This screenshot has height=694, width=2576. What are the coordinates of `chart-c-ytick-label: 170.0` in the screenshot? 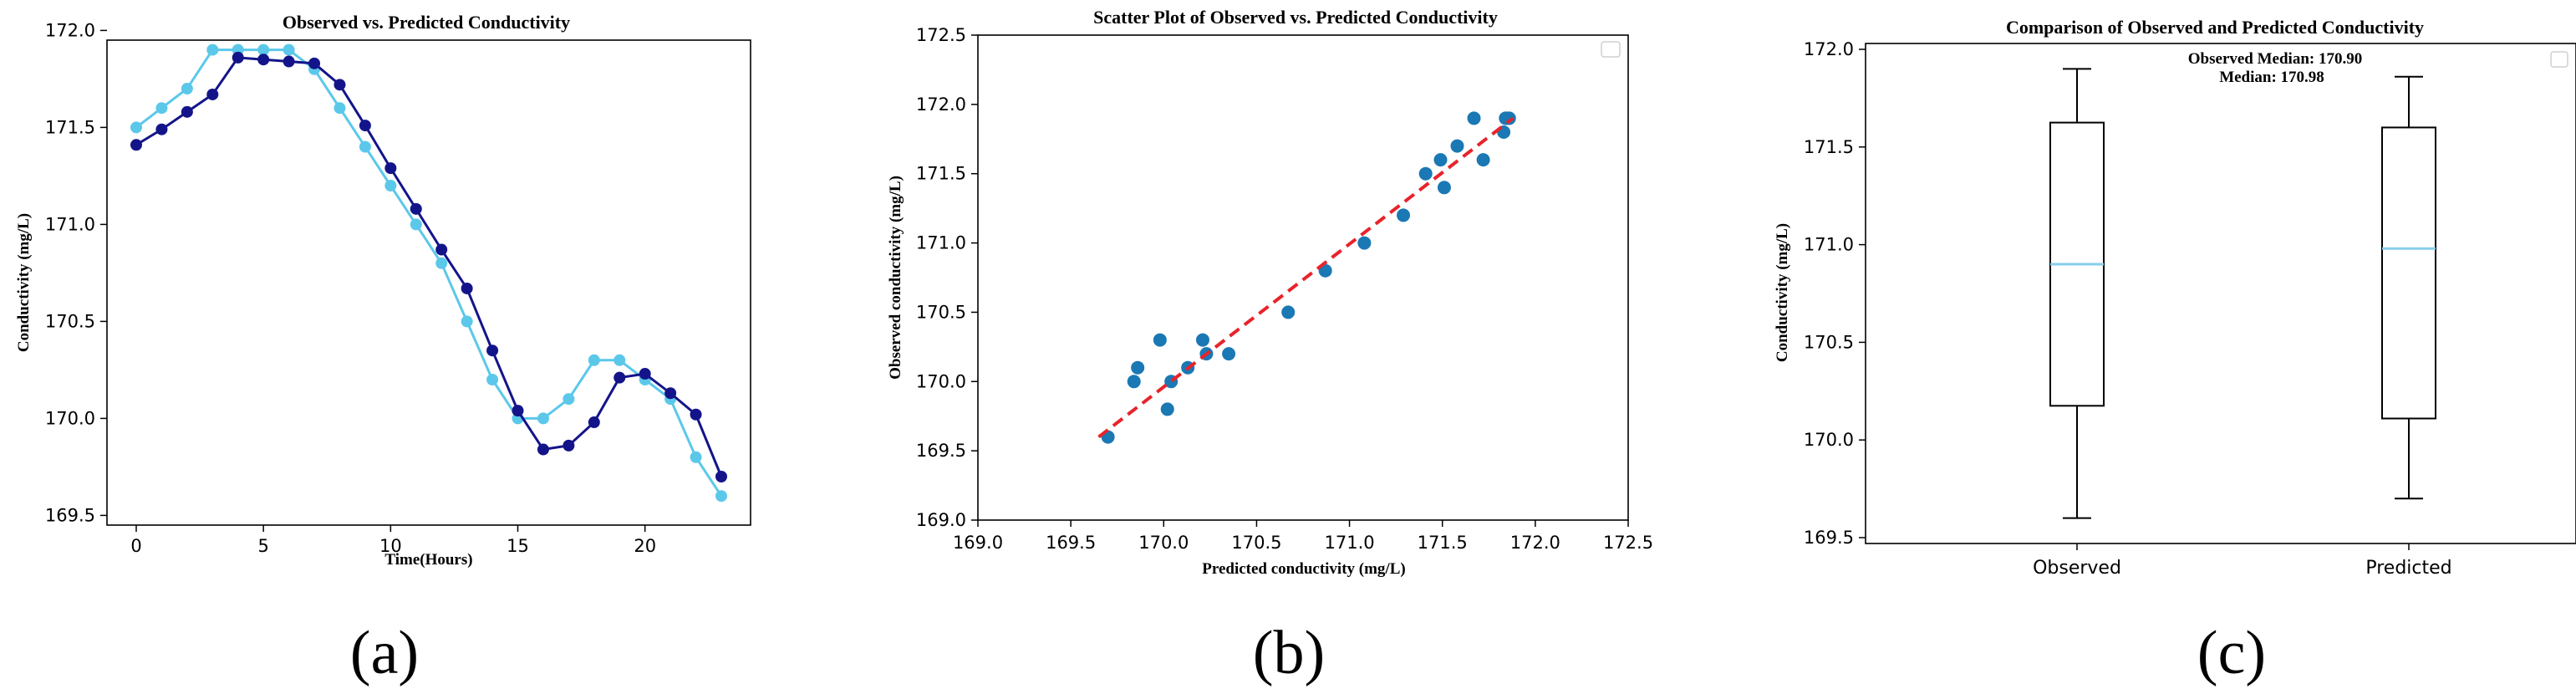 It's located at (1829, 440).